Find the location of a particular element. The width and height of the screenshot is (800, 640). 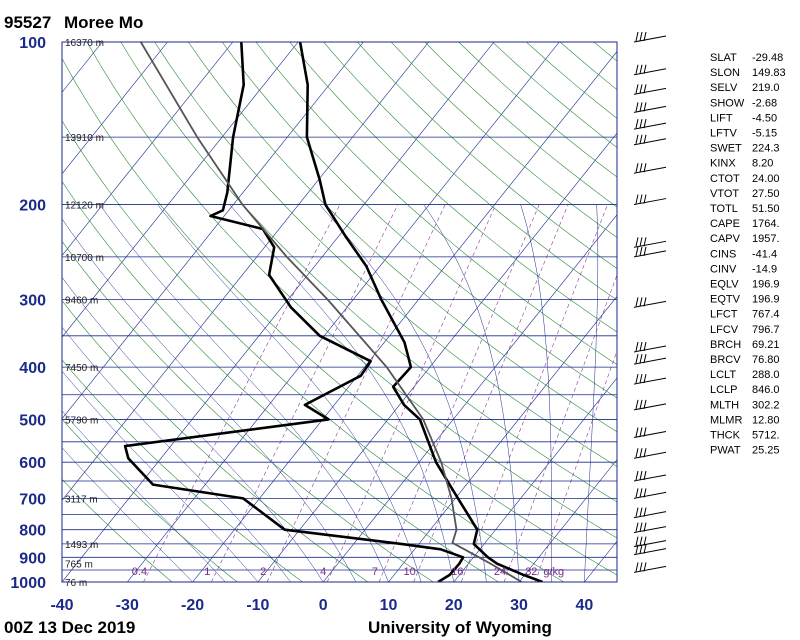

temperature-tick-label: -30 is located at coordinates (127, 605).